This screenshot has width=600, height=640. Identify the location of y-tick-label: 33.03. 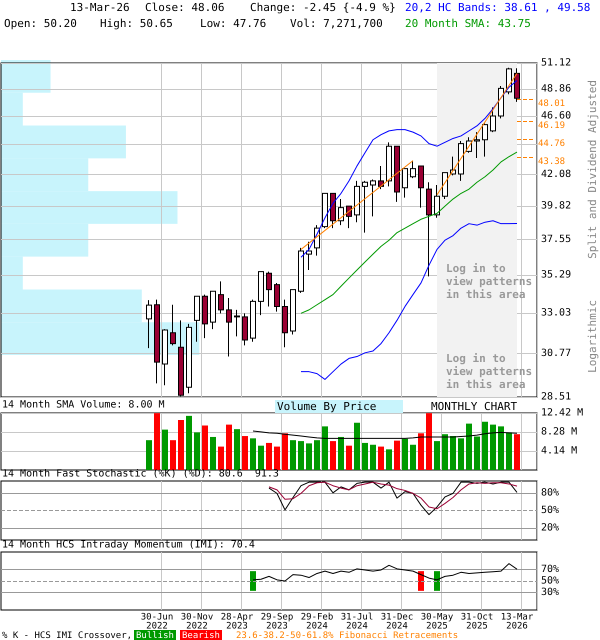
(556, 312).